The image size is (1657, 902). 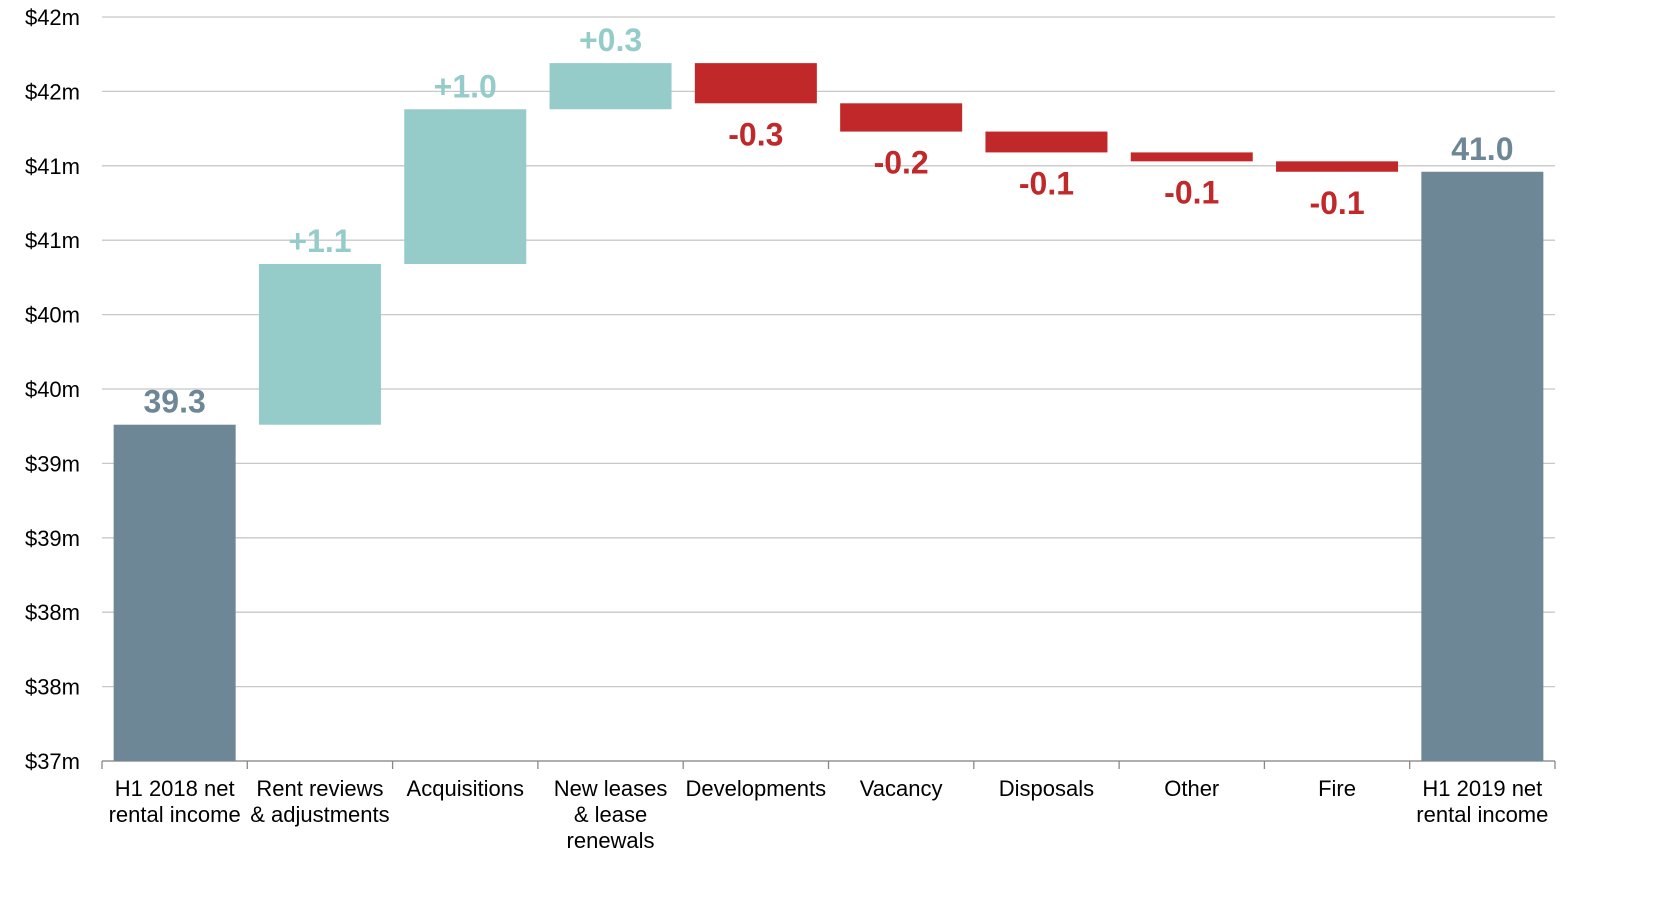 I want to click on value-label: 41.0, so click(x=1482, y=149).